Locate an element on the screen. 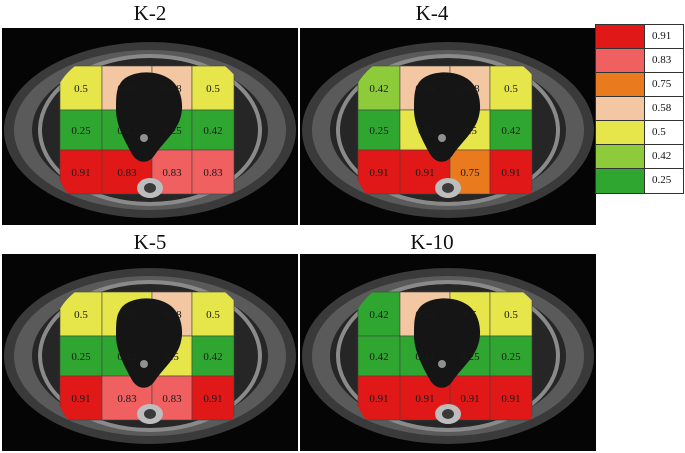 The width and height of the screenshot is (685, 453). legend-value: 0.25 is located at coordinates (662, 180).